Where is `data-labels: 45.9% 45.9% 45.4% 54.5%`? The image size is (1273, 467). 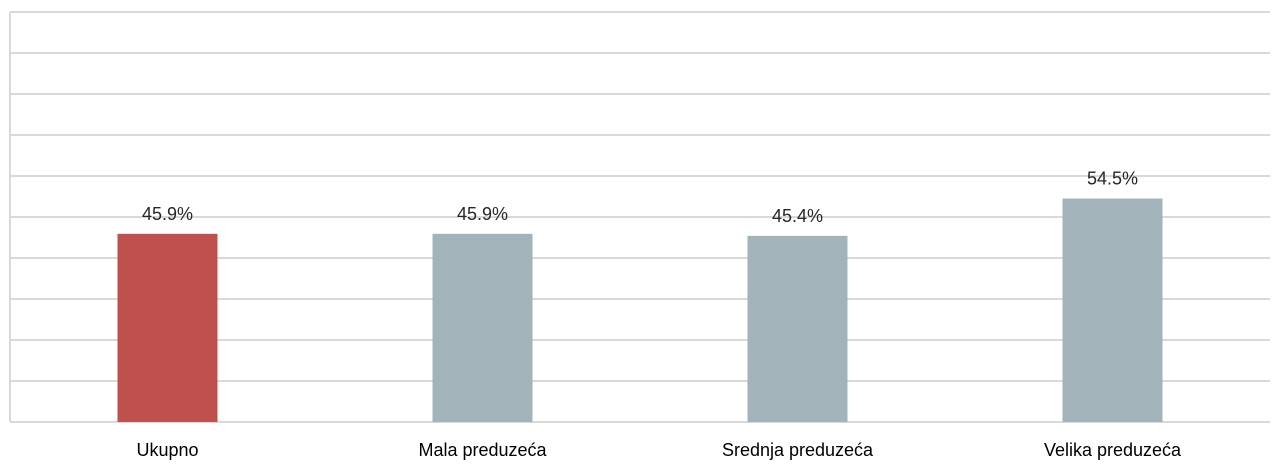
data-labels: 45.9% 45.9% 45.4% 54.5% is located at coordinates (640, 197).